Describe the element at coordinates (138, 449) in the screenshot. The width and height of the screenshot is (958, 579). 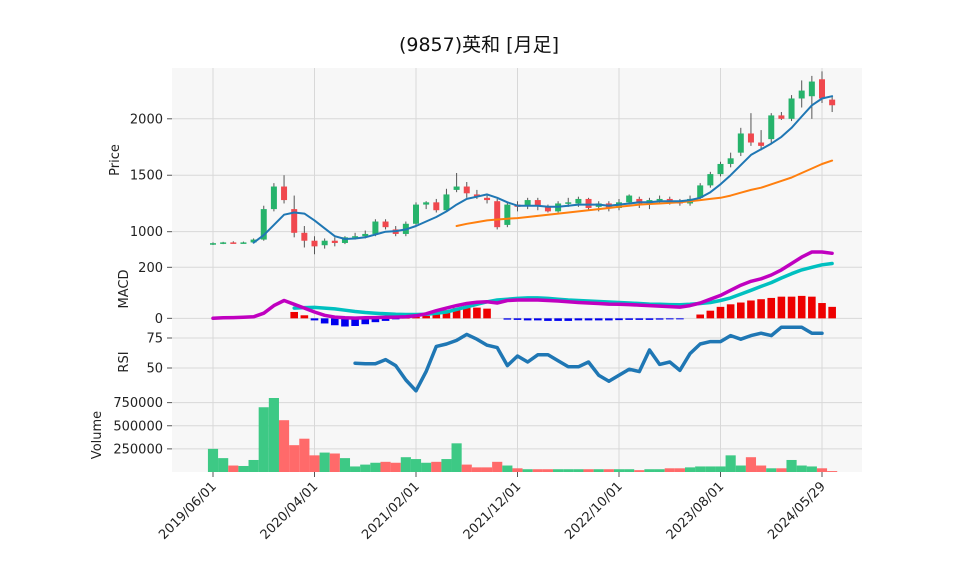
I see `volume-y-tick-label: 250000` at that location.